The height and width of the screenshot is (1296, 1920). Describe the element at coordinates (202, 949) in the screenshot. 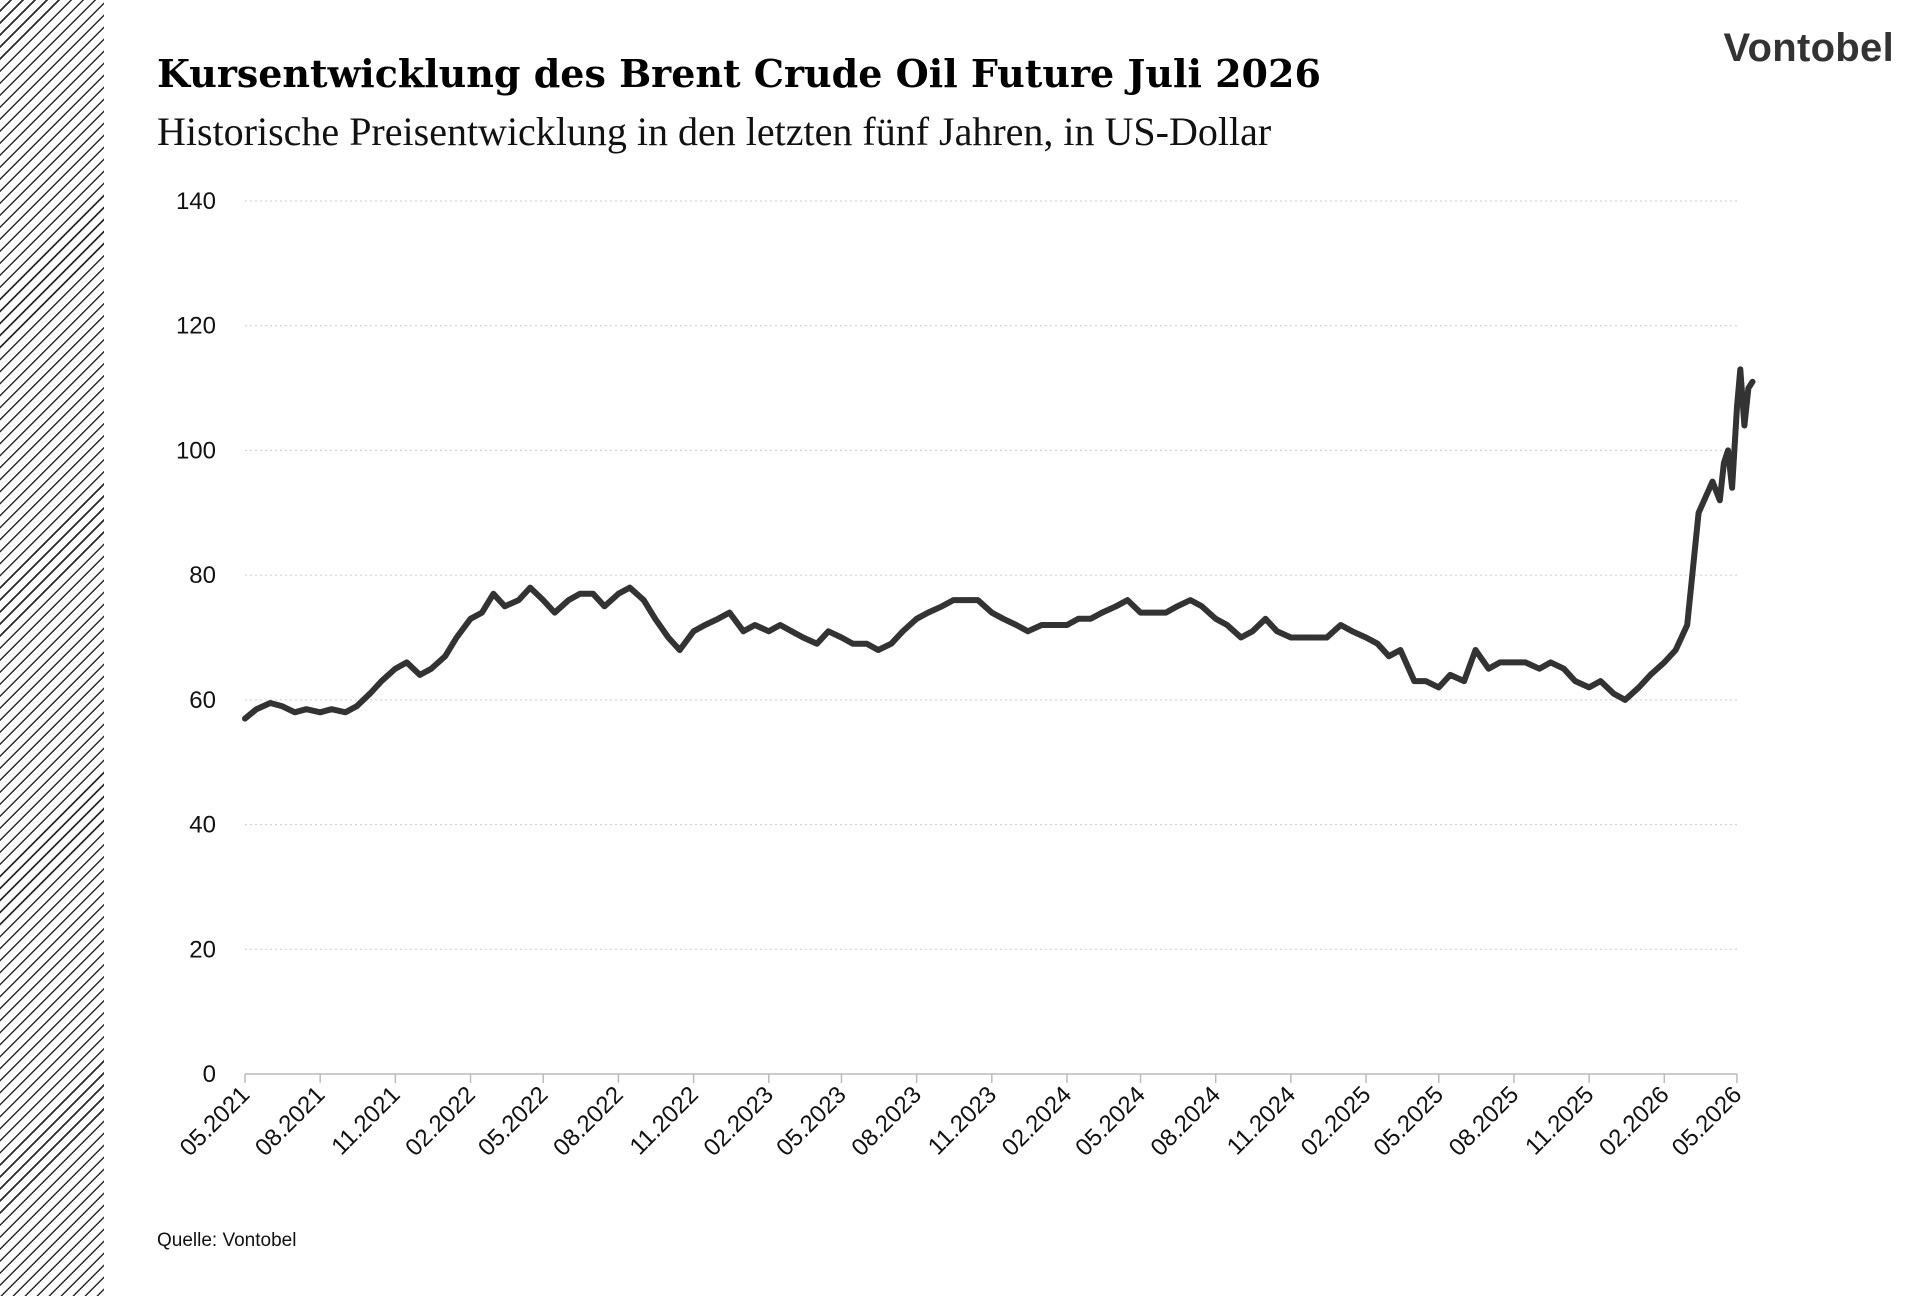

I see `y-tick-label: 20` at that location.